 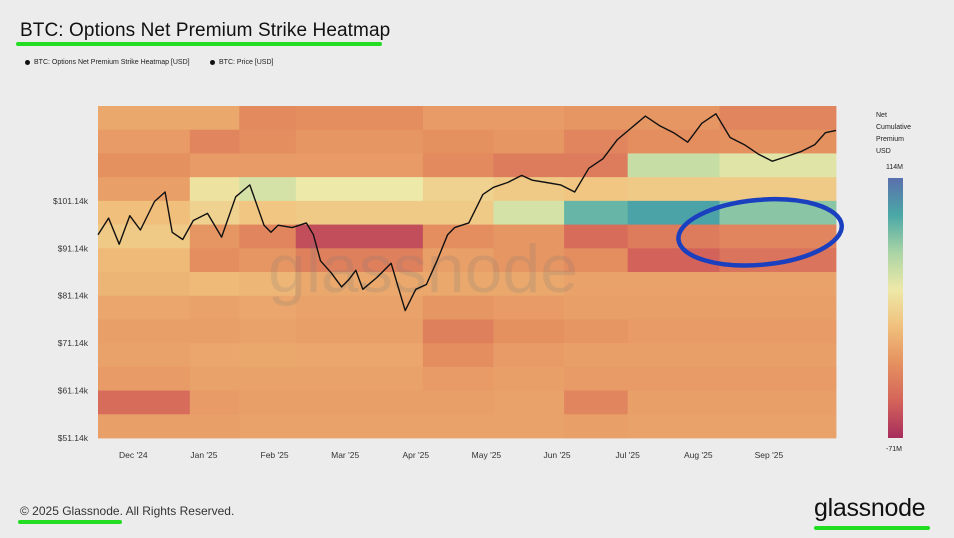 What do you see at coordinates (769, 455) in the screenshot?
I see `x-tick-label: Sep '25` at bounding box center [769, 455].